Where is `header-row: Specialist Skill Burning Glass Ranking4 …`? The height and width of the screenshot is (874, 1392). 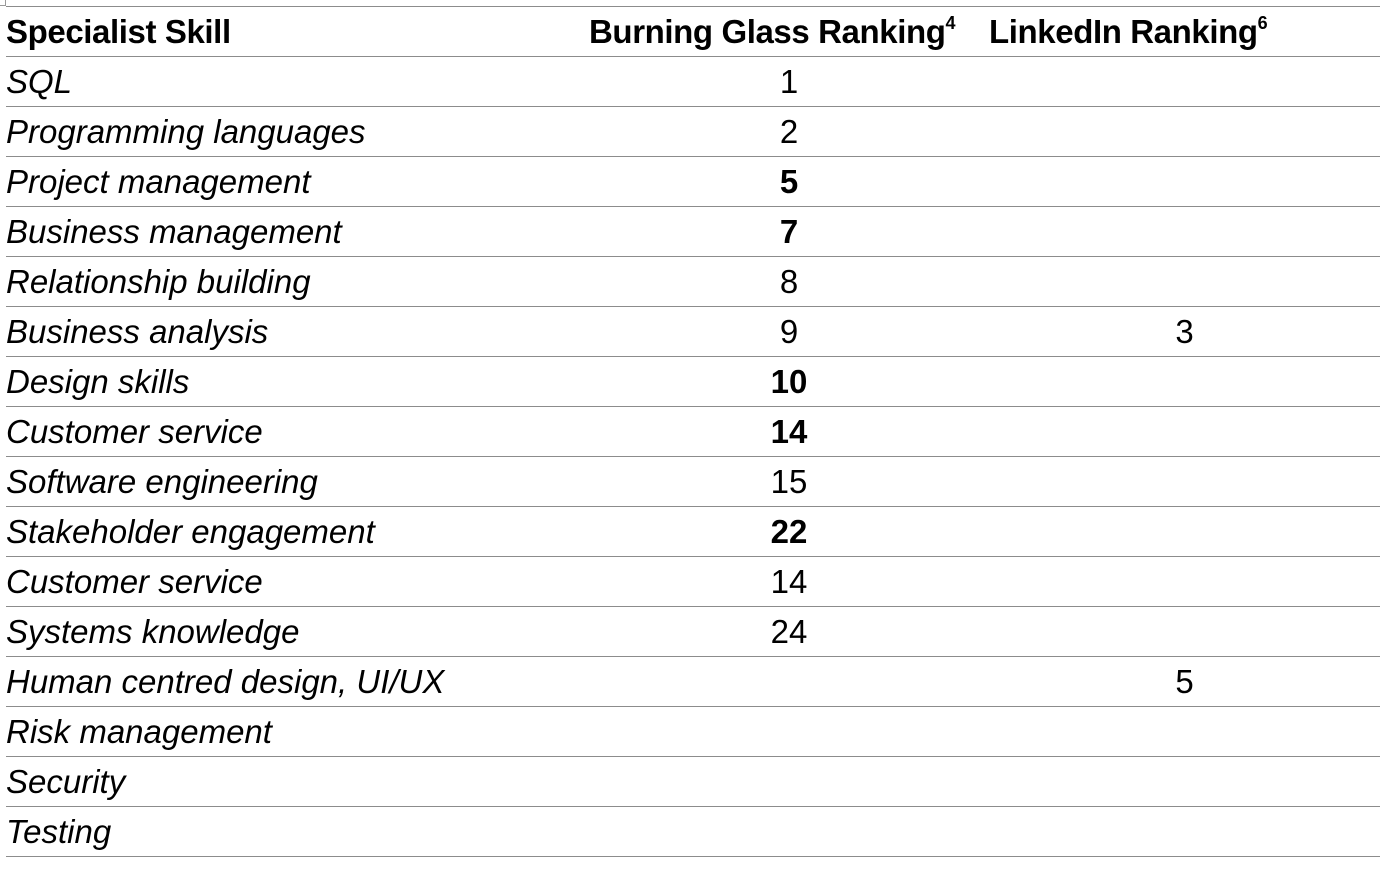 header-row: Specialist Skill Burning Glass Ranking4 … is located at coordinates (693, 31).